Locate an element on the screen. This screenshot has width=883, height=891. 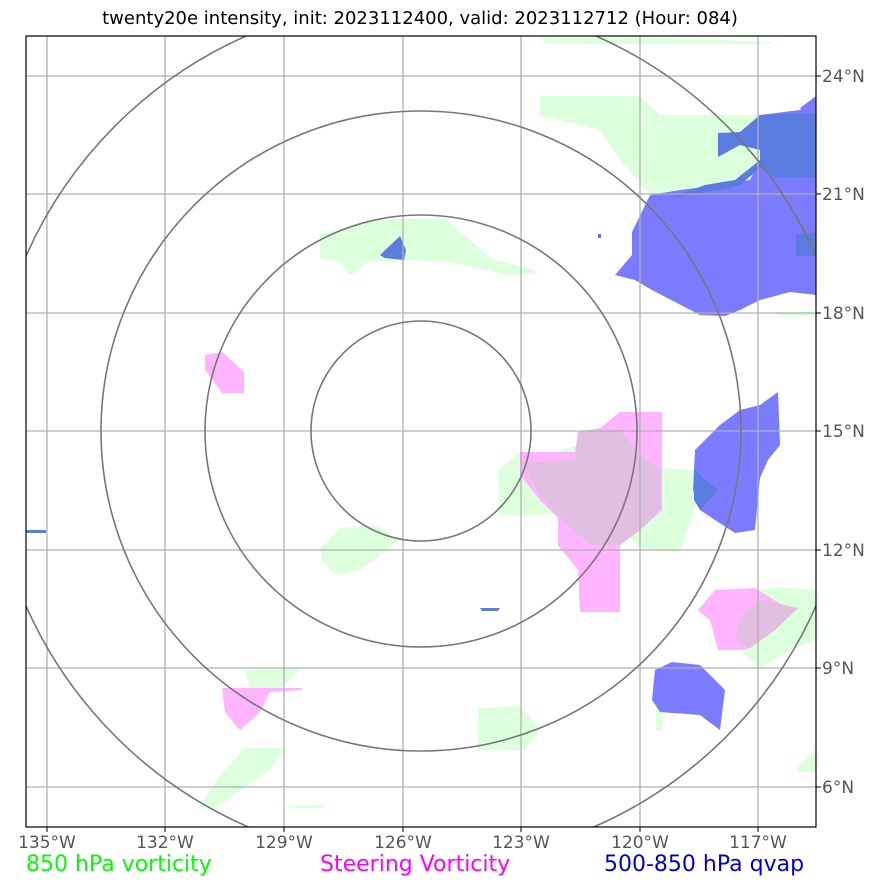
range-ring is located at coordinates (421, 431).